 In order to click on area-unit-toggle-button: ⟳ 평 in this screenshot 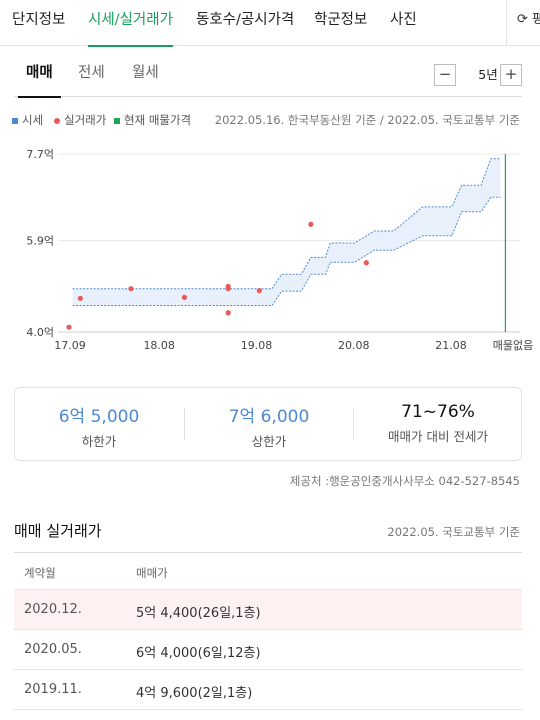, I will do `click(523, 23)`.